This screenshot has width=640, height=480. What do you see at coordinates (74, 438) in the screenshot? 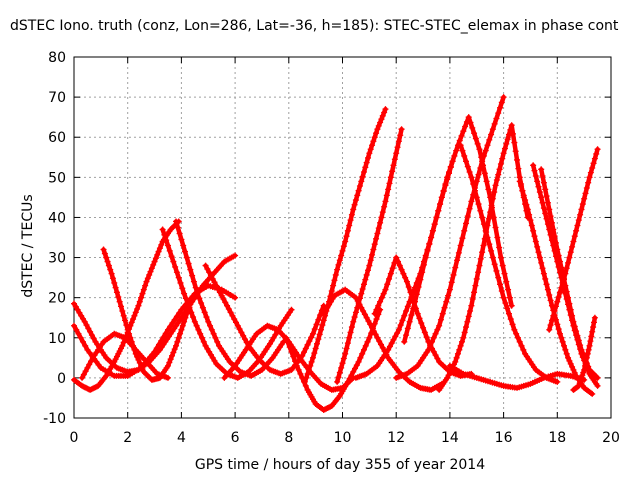
I see `x-tick-label: 0` at bounding box center [74, 438].